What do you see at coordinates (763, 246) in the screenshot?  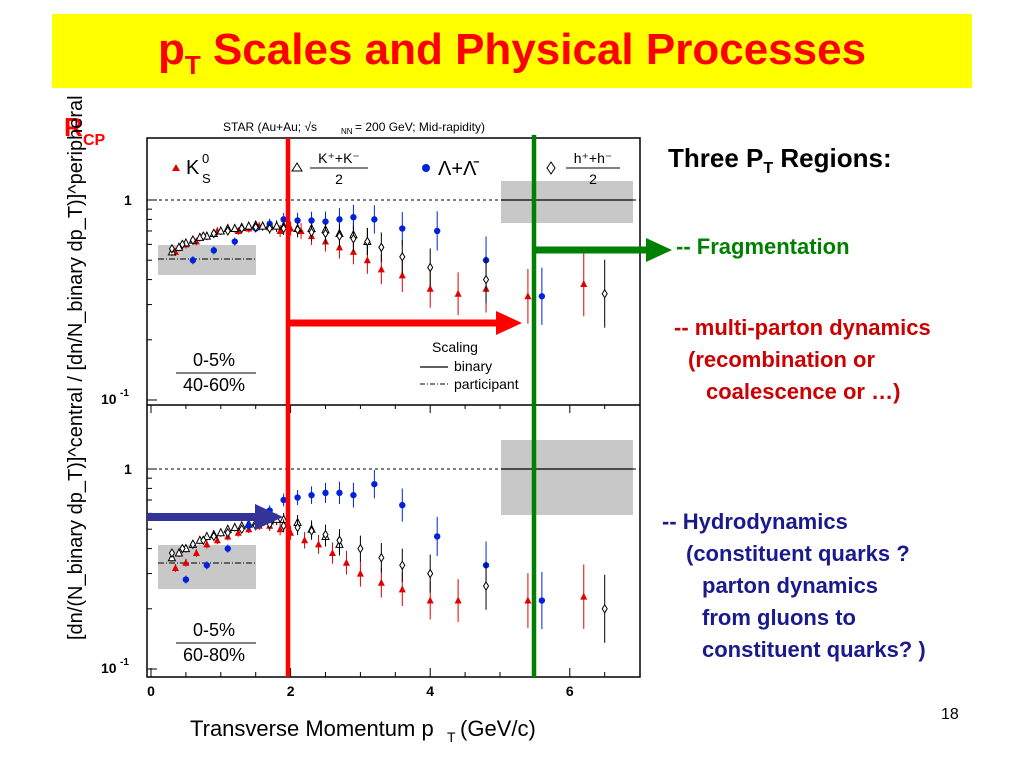 I see `fragmentation-label: -- Fragmentation` at bounding box center [763, 246].